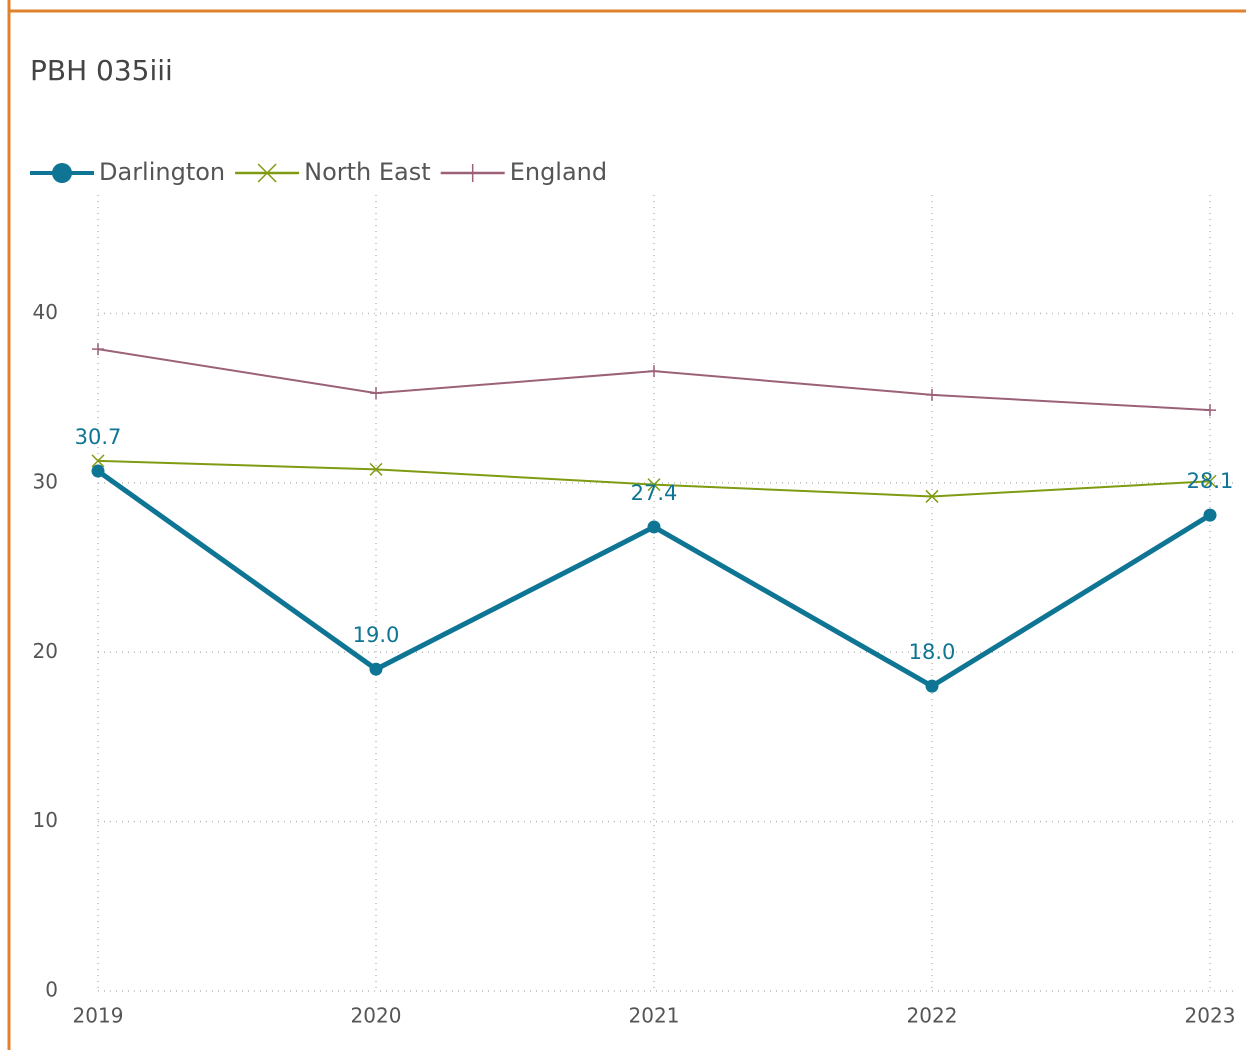 The height and width of the screenshot is (1050, 1246). Describe the element at coordinates (98, 1016) in the screenshot. I see `x-tick-label: 2019` at that location.